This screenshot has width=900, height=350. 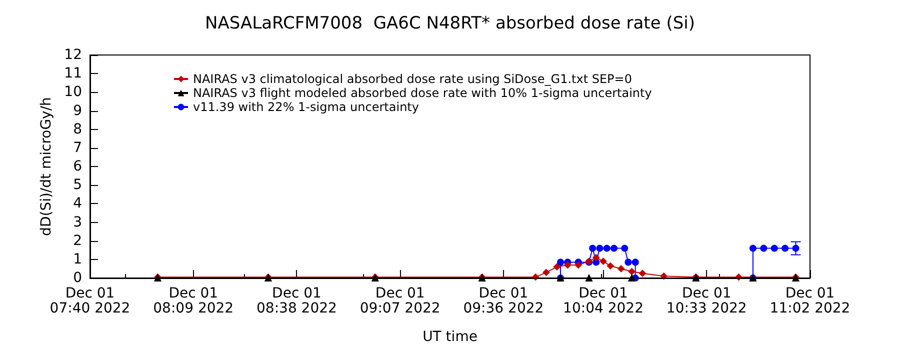 I want to click on legend-label: v11.39 with 22% 1-sigma uncertainty, so click(x=306, y=107).